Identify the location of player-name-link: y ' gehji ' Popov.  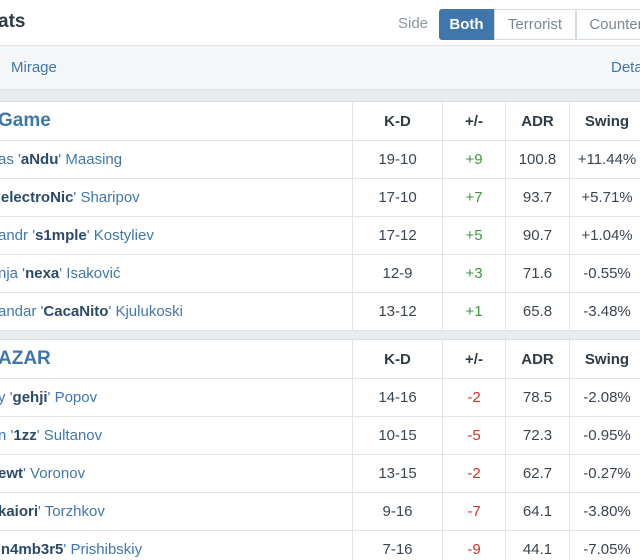
(48, 397).